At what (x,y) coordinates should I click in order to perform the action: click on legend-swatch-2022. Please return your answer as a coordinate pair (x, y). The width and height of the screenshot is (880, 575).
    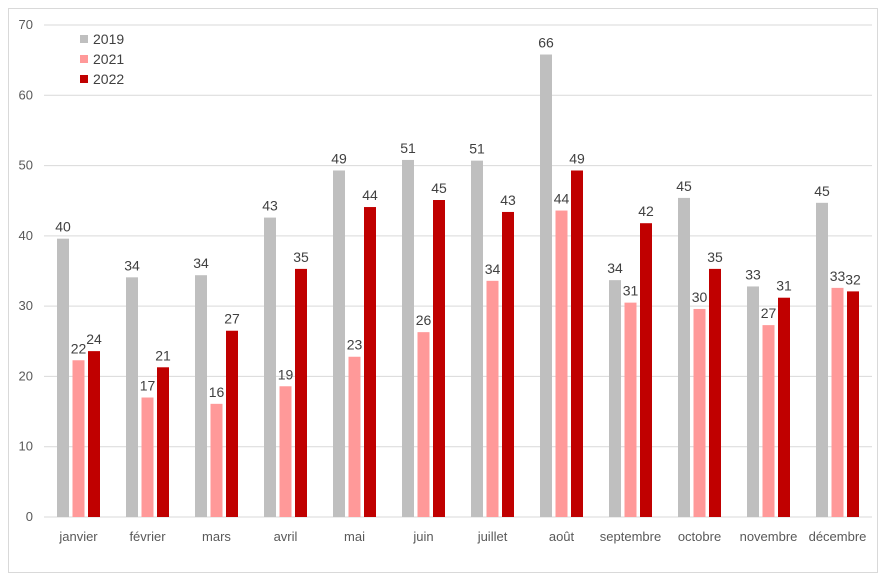
    Looking at the image, I should click on (84, 79).